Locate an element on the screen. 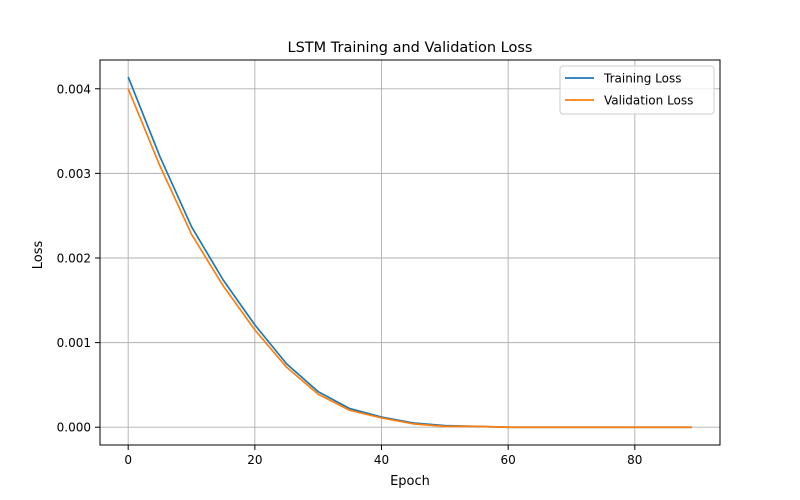  y-axis-label: Loss is located at coordinates (38, 255).